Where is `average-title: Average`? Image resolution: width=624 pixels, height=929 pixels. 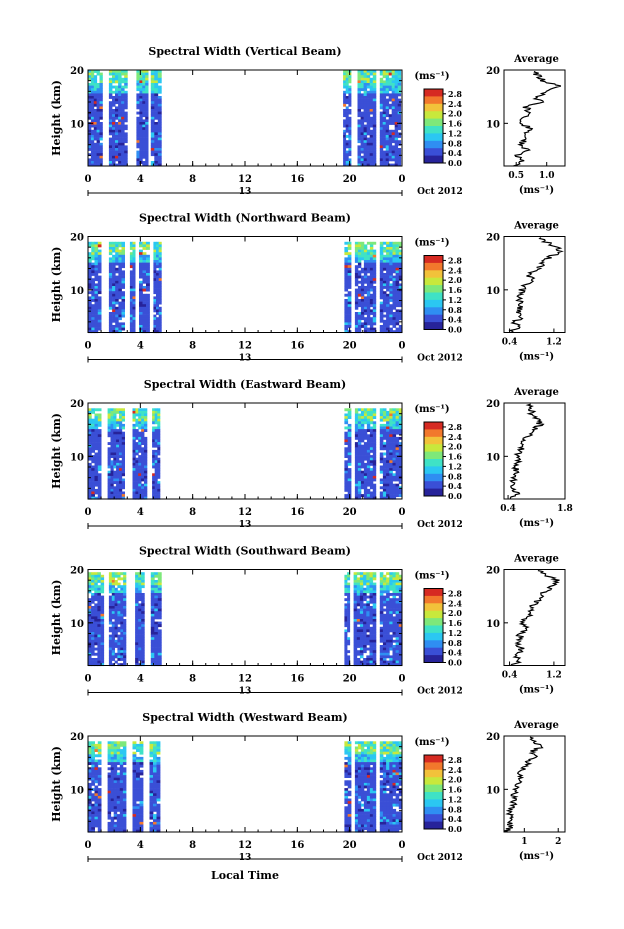
average-title: Average is located at coordinates (536, 59).